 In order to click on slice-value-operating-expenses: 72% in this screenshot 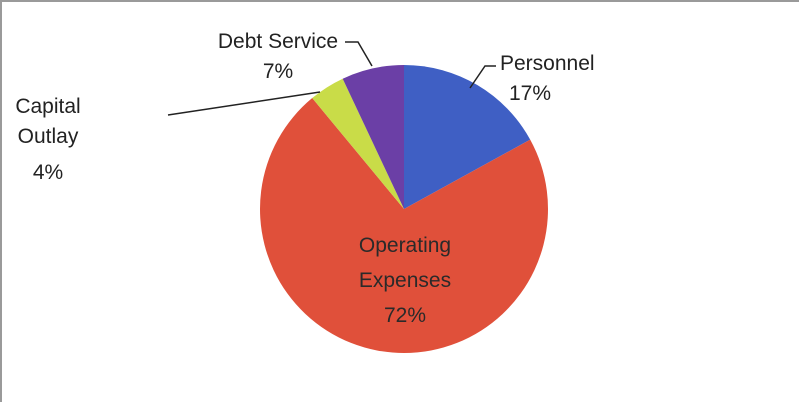, I will do `click(405, 315)`.